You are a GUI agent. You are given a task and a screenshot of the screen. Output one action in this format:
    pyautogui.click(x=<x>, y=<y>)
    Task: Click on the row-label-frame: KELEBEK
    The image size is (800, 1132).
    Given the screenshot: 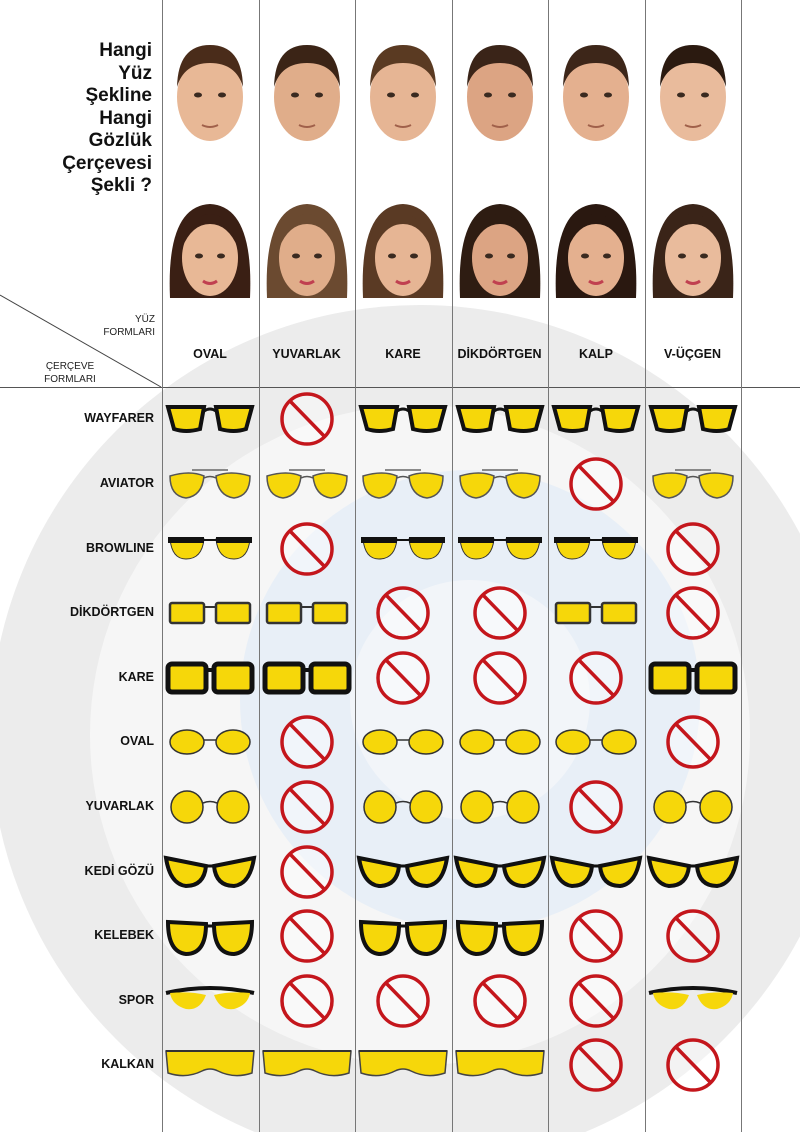 What is the action you would take?
    pyautogui.click(x=124, y=935)
    